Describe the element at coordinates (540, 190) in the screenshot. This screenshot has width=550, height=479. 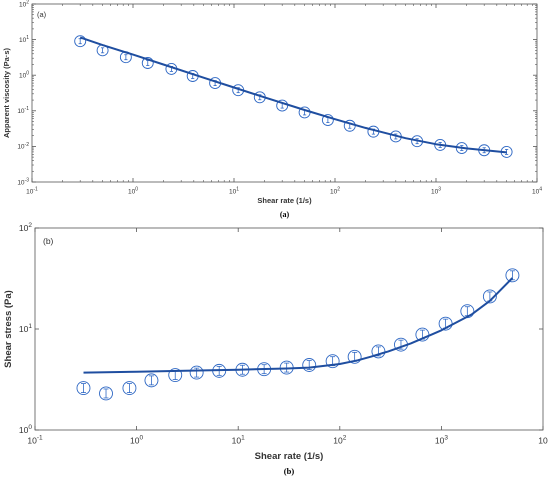
I see `x-tick-label-exponent: 4` at that location.